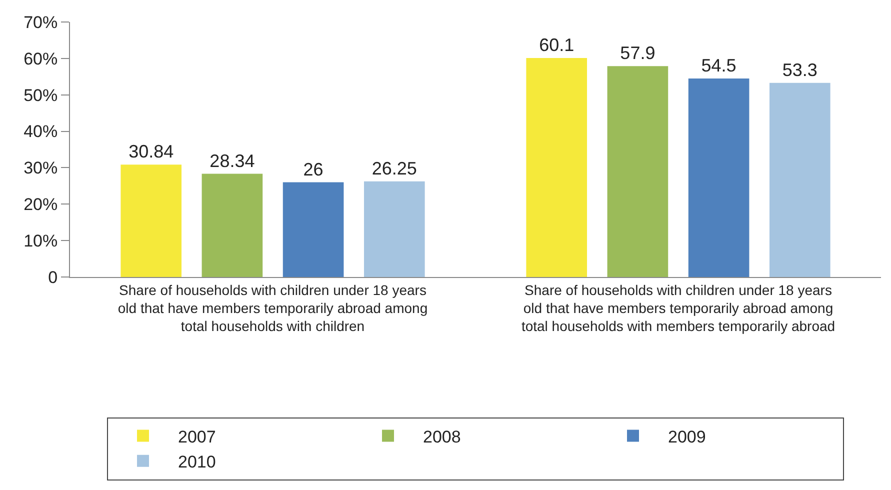 This screenshot has width=891, height=490. What do you see at coordinates (197, 436) in the screenshot?
I see `legend-label: 2007` at bounding box center [197, 436].